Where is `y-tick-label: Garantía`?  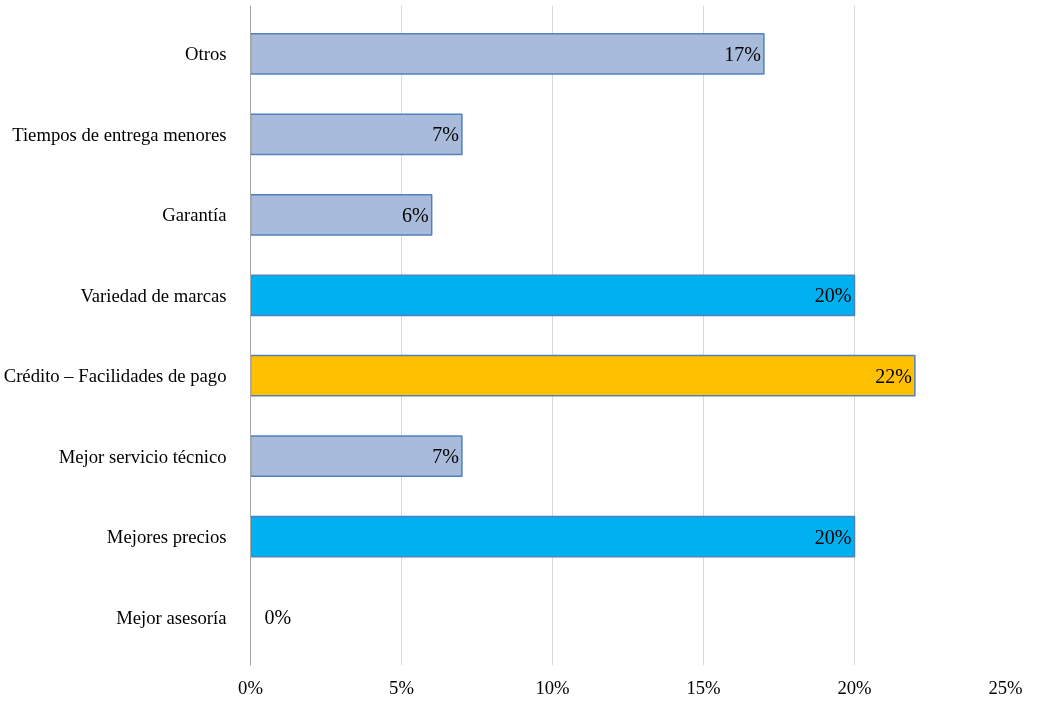
y-tick-label: Garantía is located at coordinates (195, 215).